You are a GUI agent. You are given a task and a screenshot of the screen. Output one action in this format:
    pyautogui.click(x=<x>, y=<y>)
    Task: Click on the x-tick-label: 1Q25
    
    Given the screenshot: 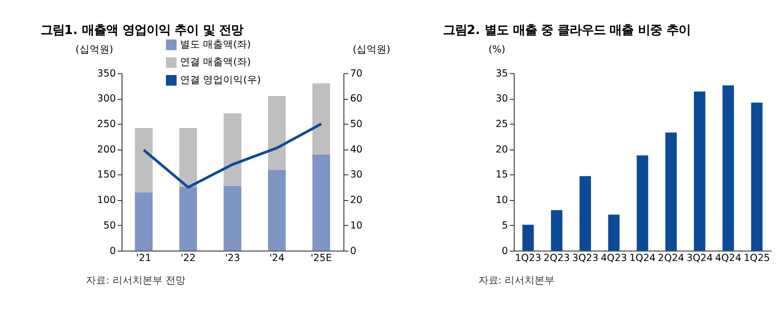 What is the action you would take?
    pyautogui.click(x=757, y=258)
    